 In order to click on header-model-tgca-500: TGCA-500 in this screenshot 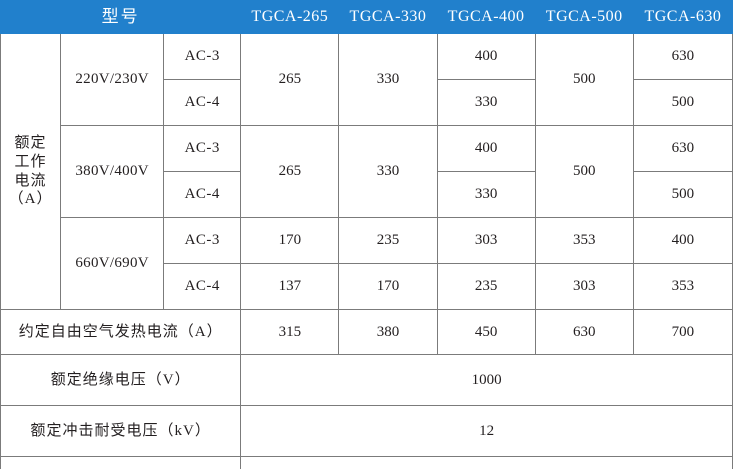, I will do `click(584, 17)`.